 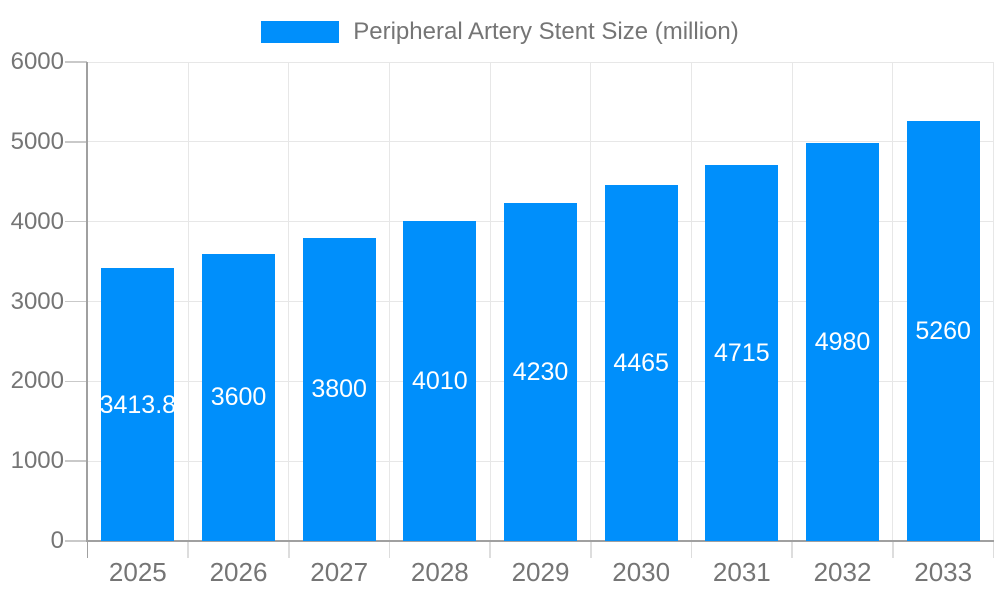 What do you see at coordinates (842, 572) in the screenshot?
I see `x-axis-label: 2032` at bounding box center [842, 572].